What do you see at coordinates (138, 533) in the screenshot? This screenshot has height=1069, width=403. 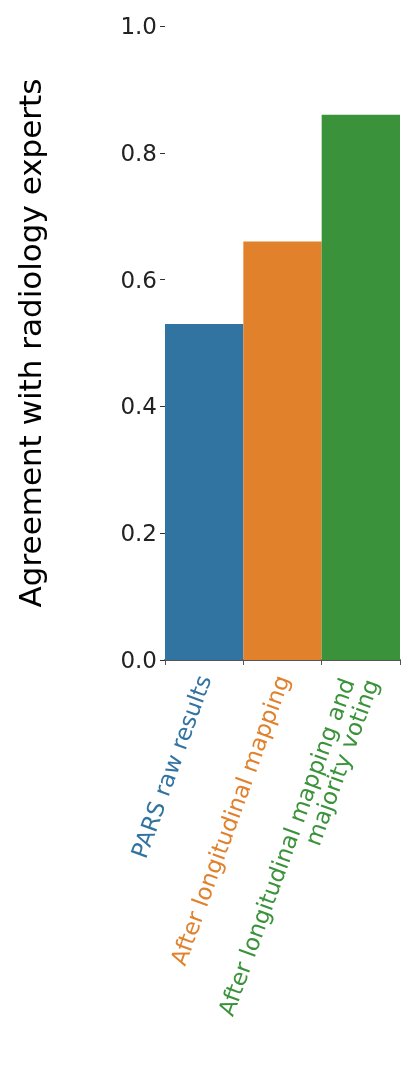 I see `y-tick-label: 0.2` at bounding box center [138, 533].